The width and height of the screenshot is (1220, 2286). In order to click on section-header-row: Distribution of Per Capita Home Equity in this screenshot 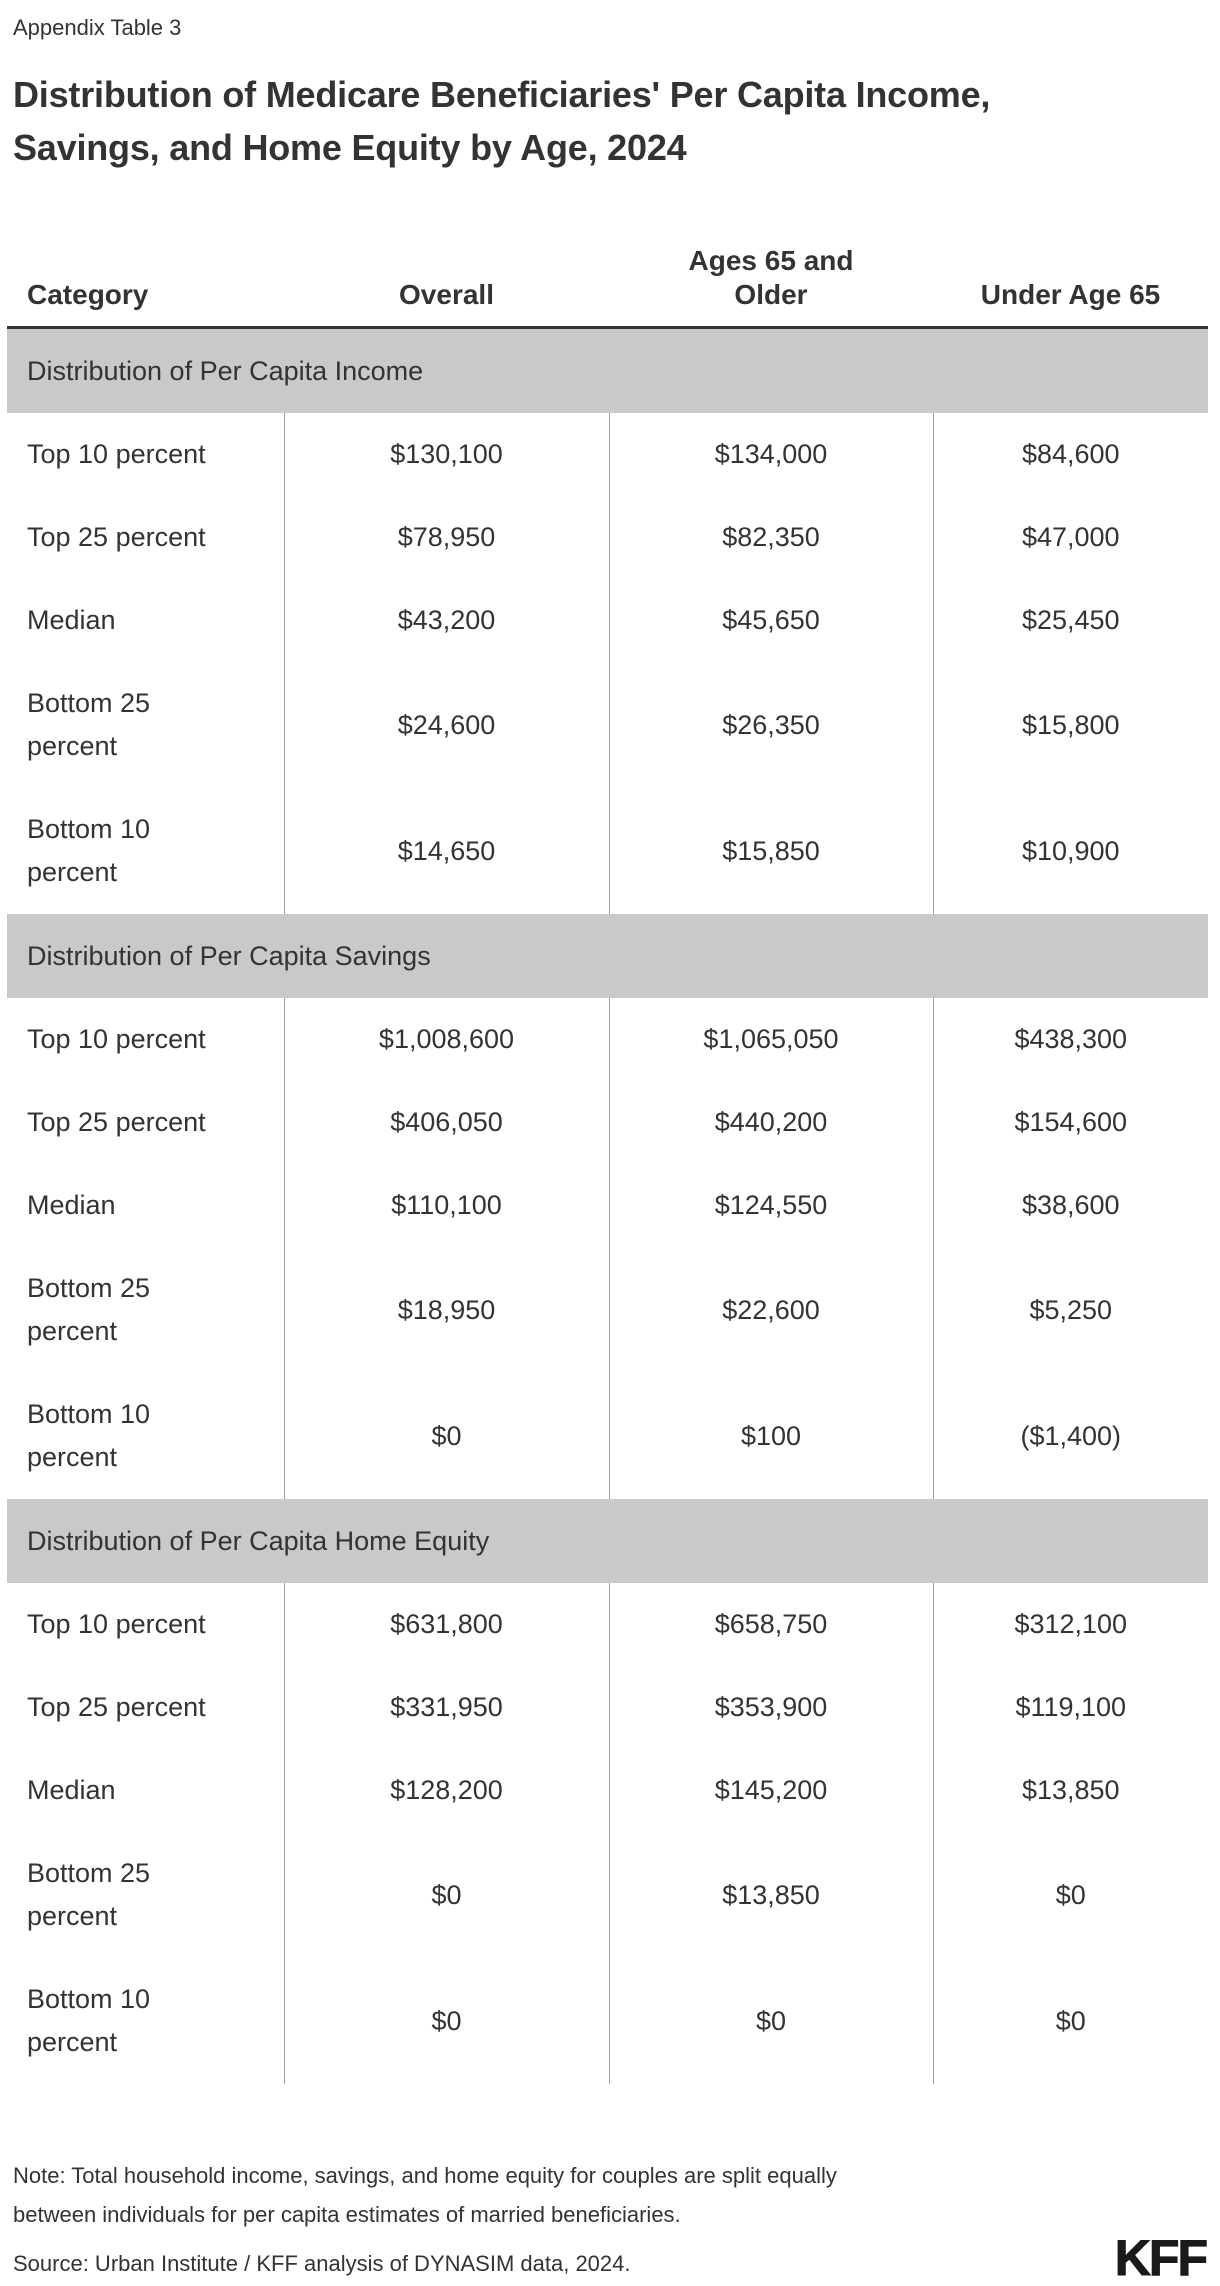, I will do `click(607, 1541)`.